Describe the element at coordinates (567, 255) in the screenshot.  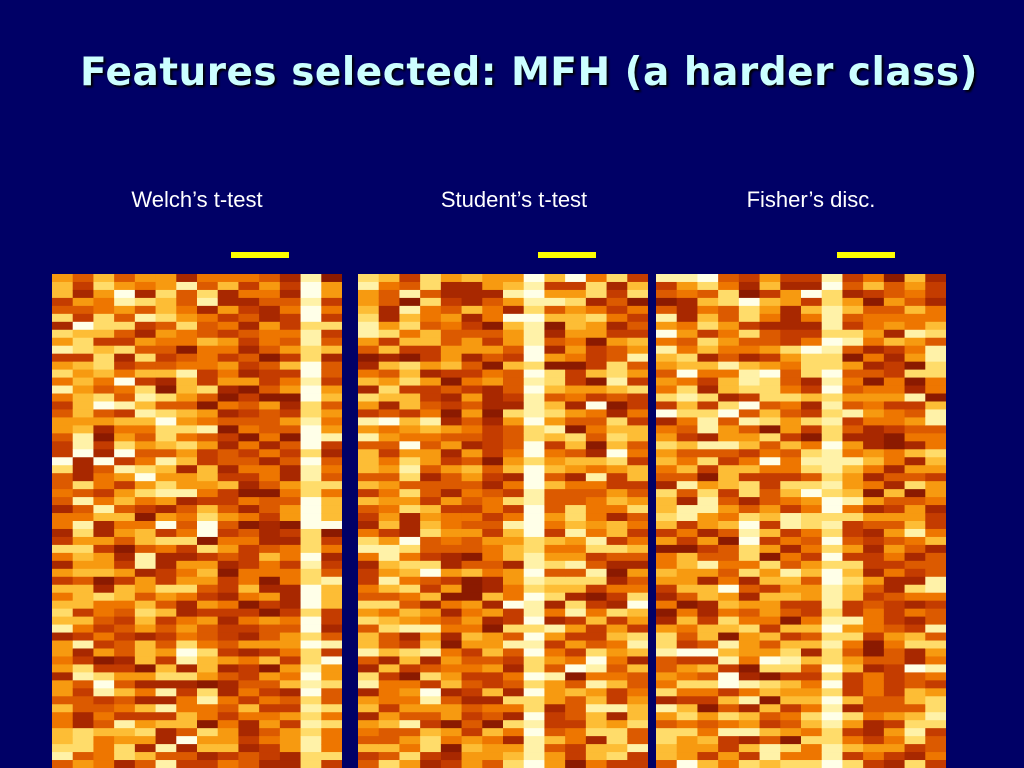
I see `selection-marker-student` at that location.